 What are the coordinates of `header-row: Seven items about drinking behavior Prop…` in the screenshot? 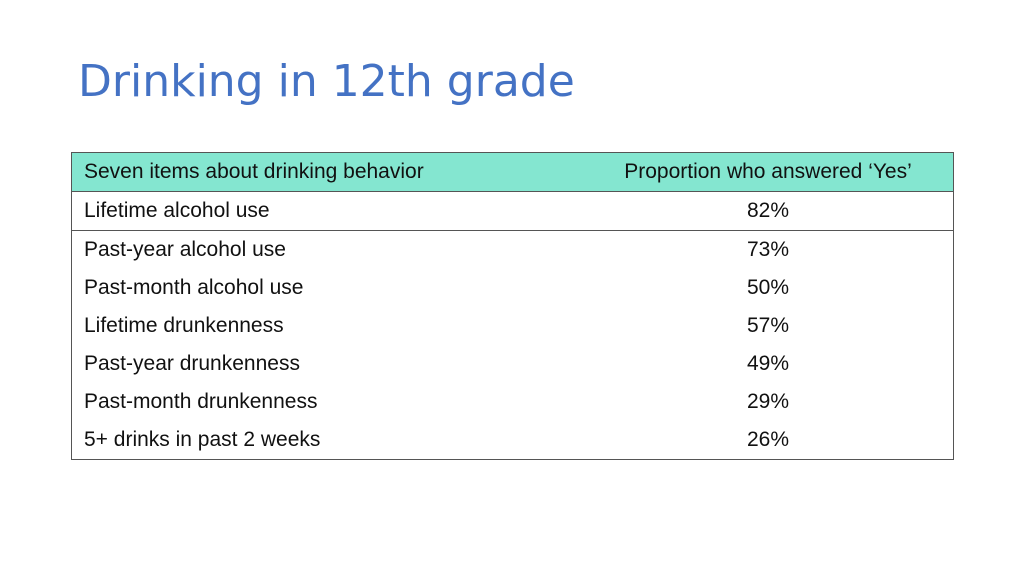 It's located at (512, 172).